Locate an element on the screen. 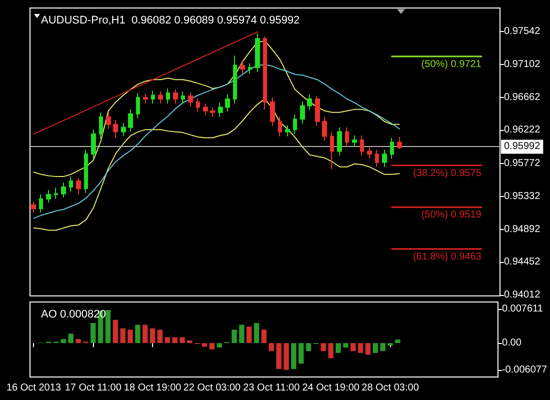  series-label: (50%) 0.9721 is located at coordinates (451, 64).